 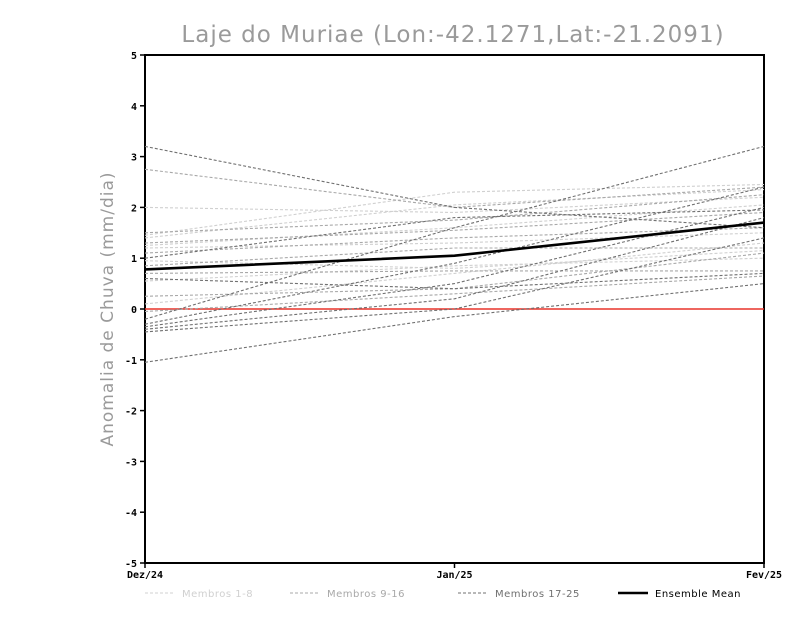 What do you see at coordinates (131, 462) in the screenshot?
I see `y-tick-label: -3` at bounding box center [131, 462].